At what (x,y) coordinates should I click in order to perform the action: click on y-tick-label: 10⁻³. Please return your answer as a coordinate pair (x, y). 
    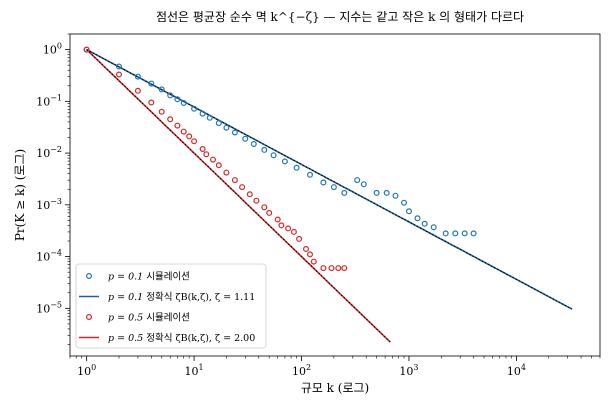
    Looking at the image, I should click on (49, 204).